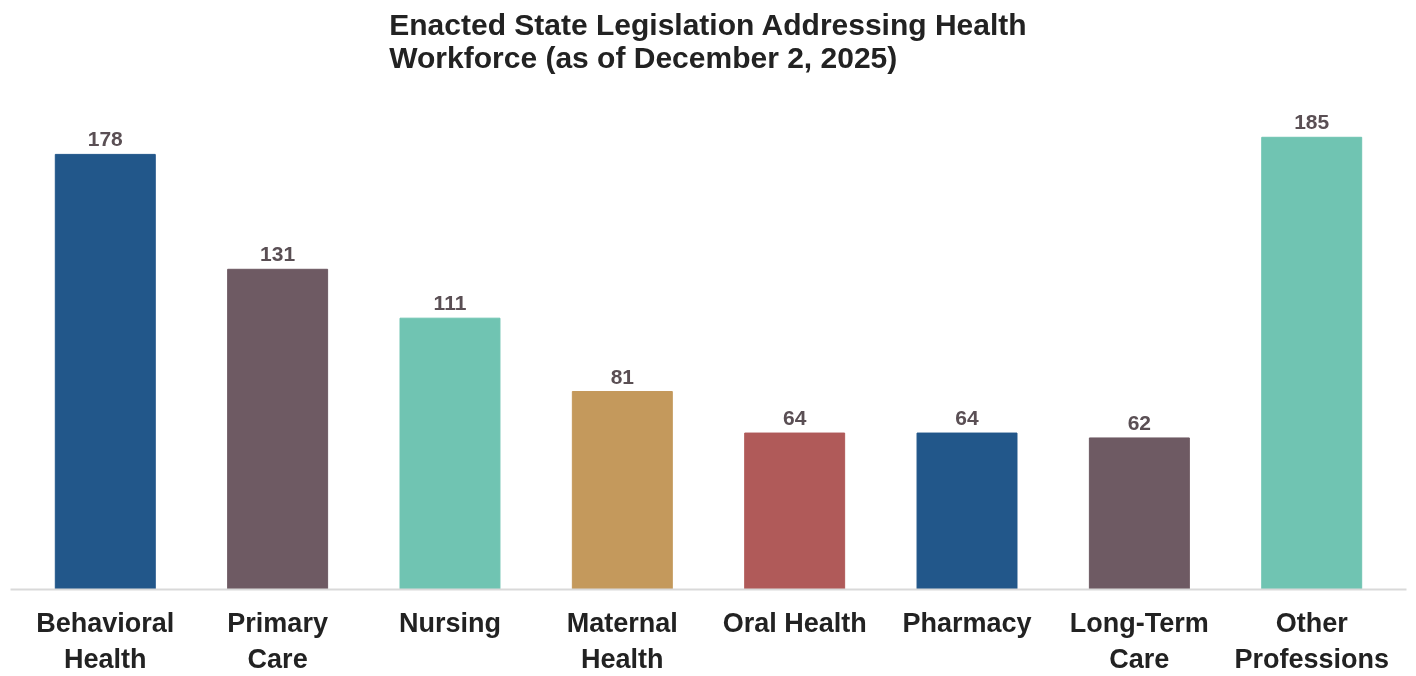 The height and width of the screenshot is (676, 1416). What do you see at coordinates (278, 254) in the screenshot?
I see `data-label: 131` at bounding box center [278, 254].